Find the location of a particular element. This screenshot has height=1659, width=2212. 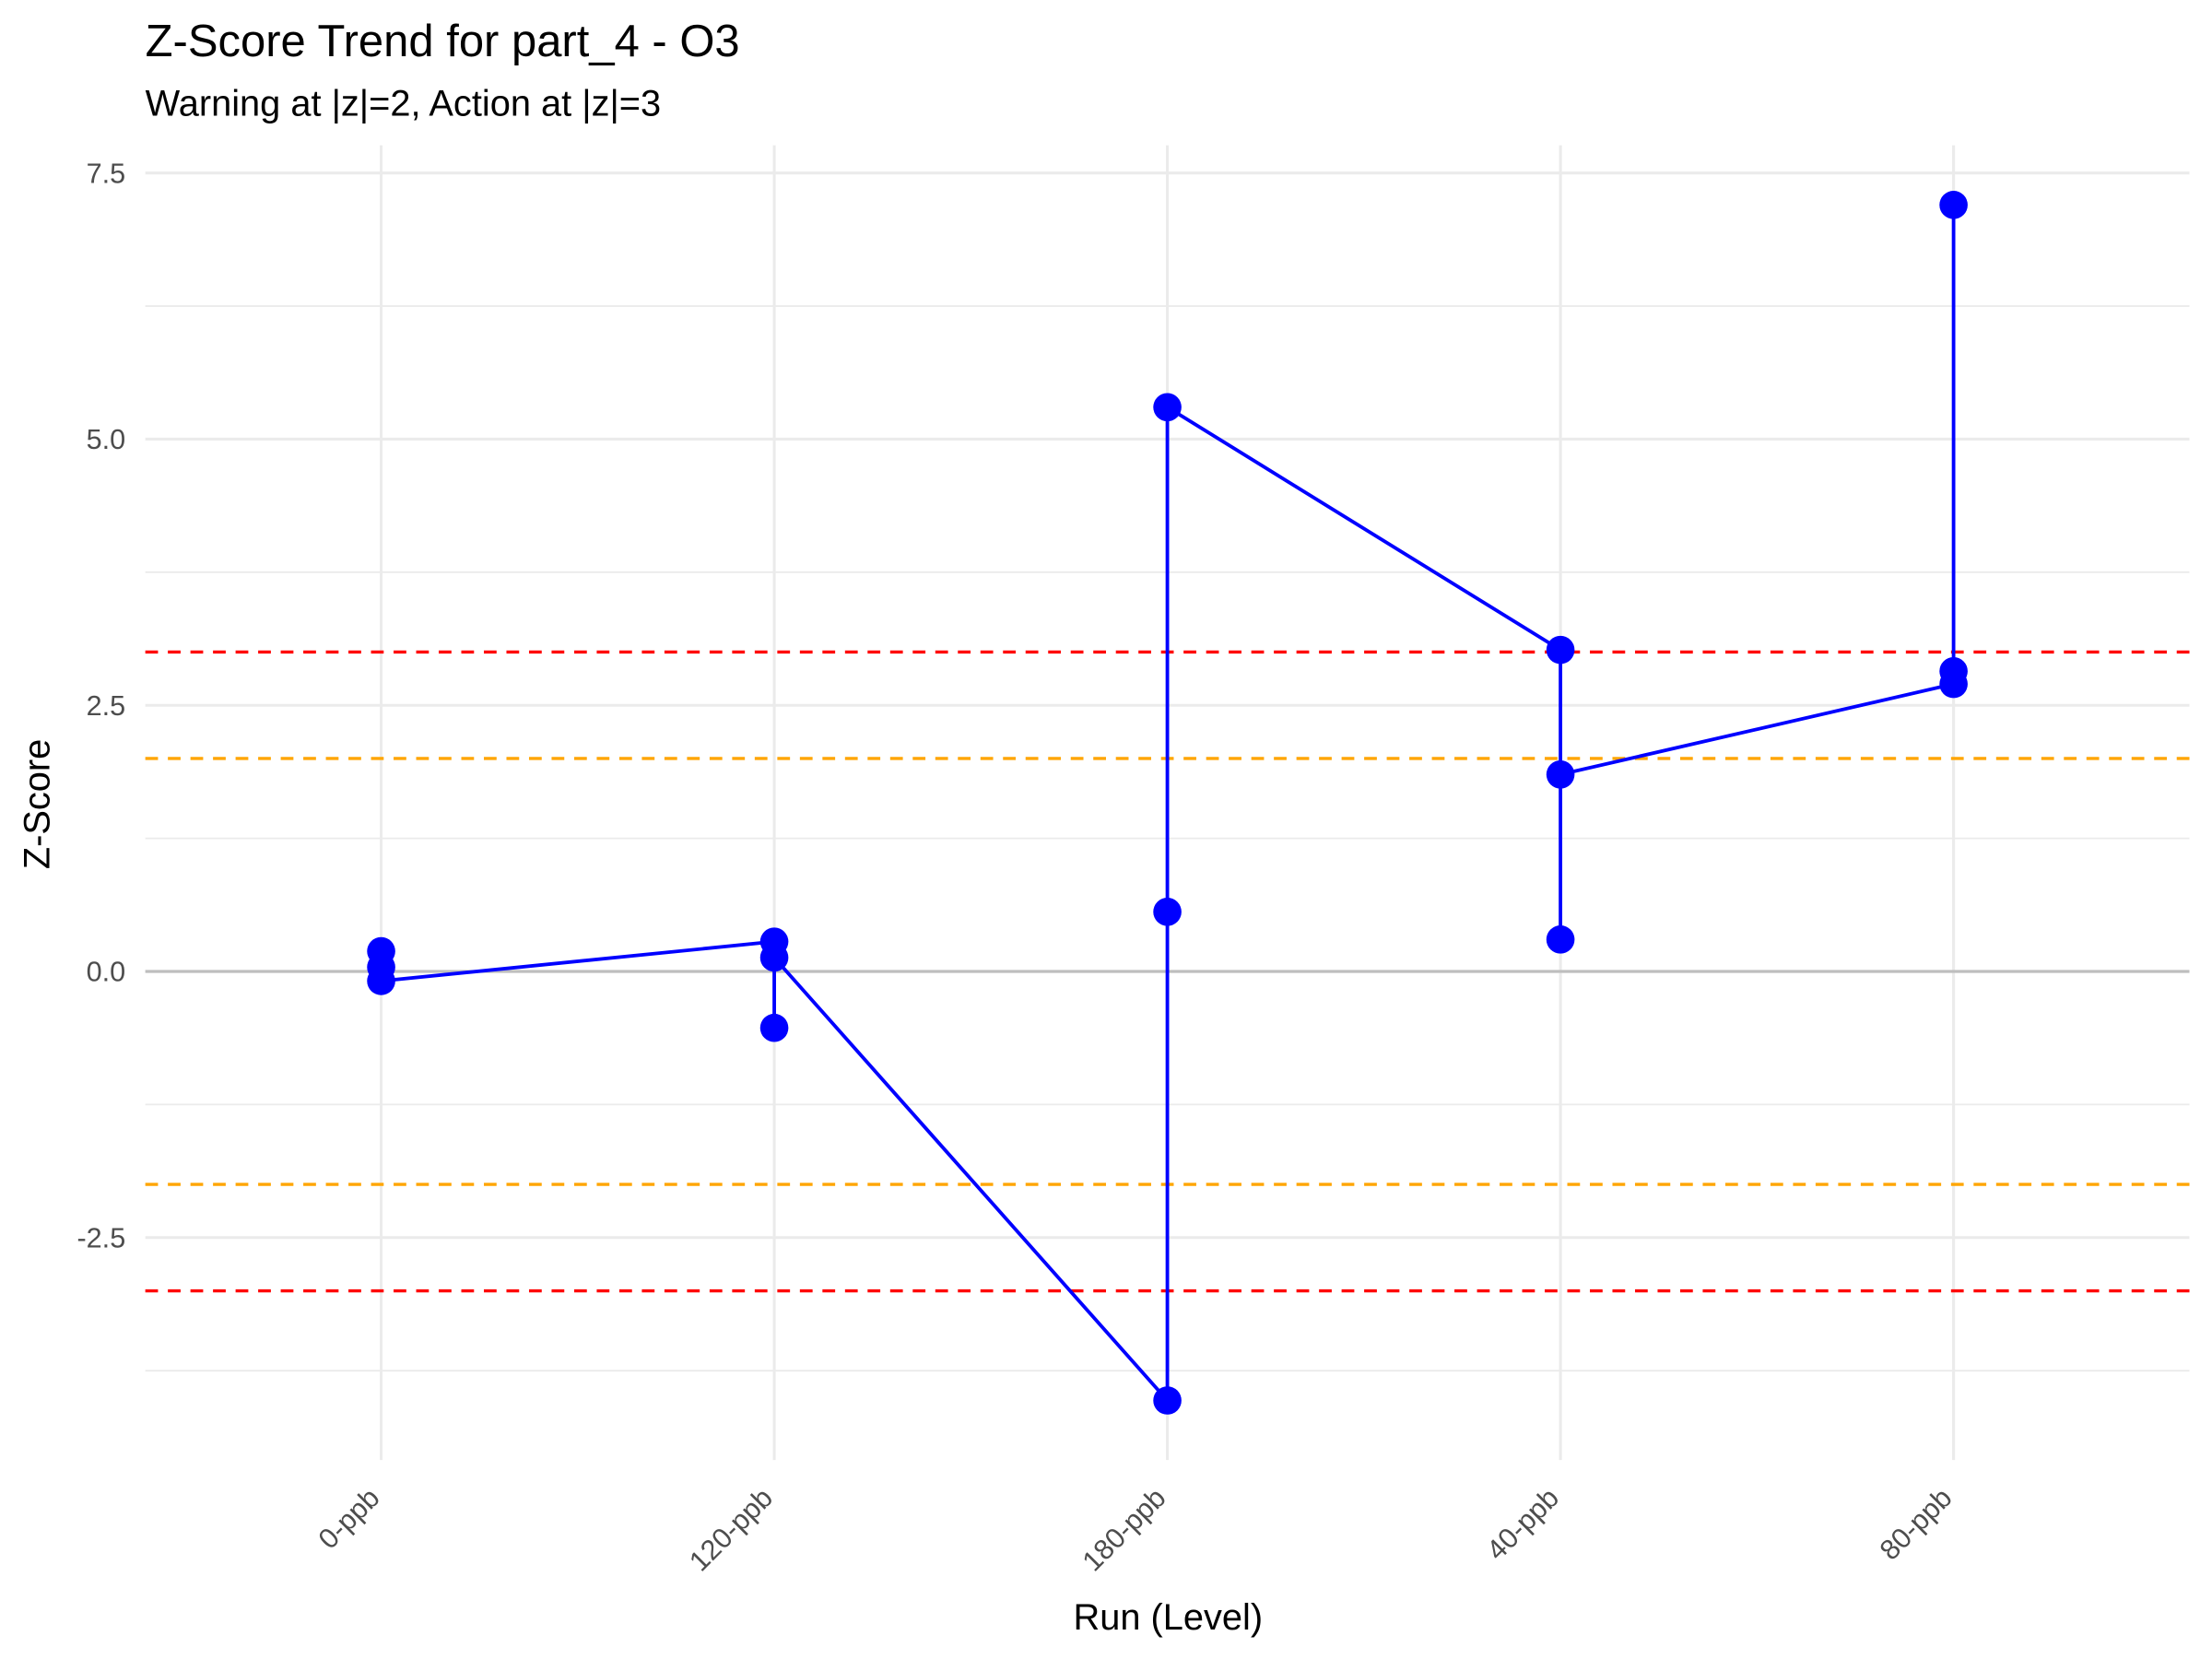

y-tick-label: 2.5 is located at coordinates (106, 706).